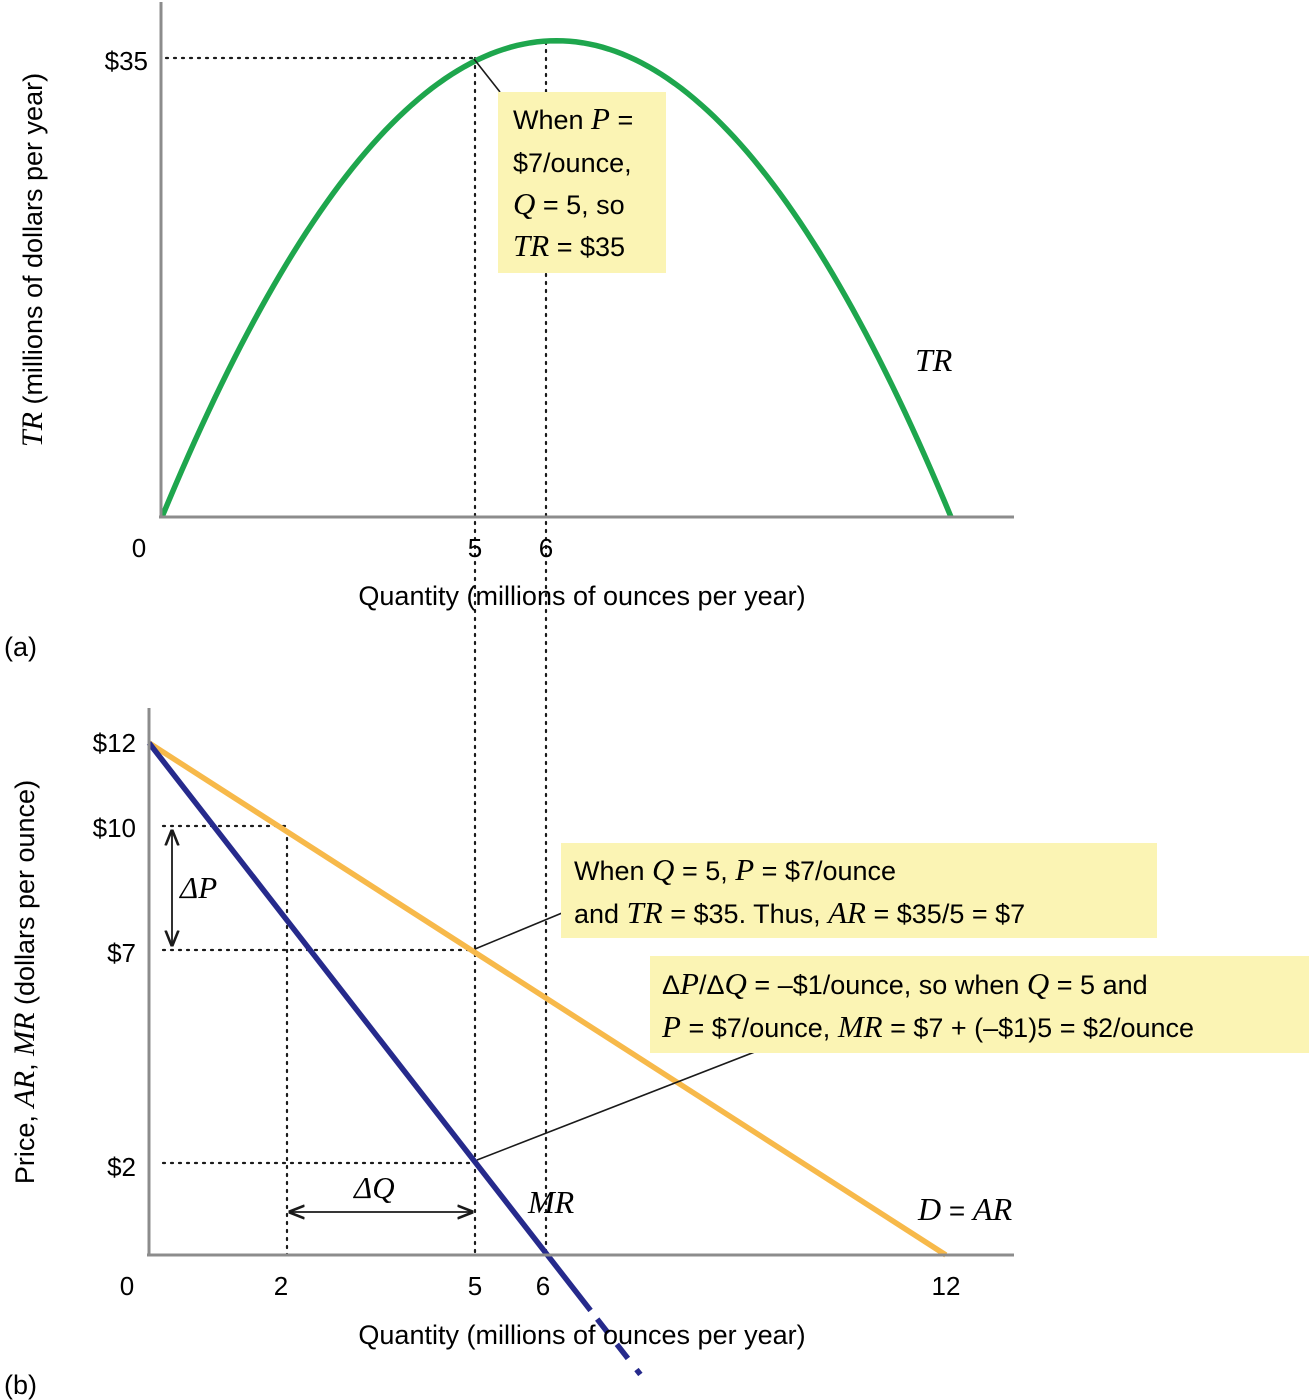 This screenshot has width=1311, height=1400. Describe the element at coordinates (24, 982) in the screenshot. I see `ylabel-b: Price, AR, MR (dollars per ounce)` at that location.